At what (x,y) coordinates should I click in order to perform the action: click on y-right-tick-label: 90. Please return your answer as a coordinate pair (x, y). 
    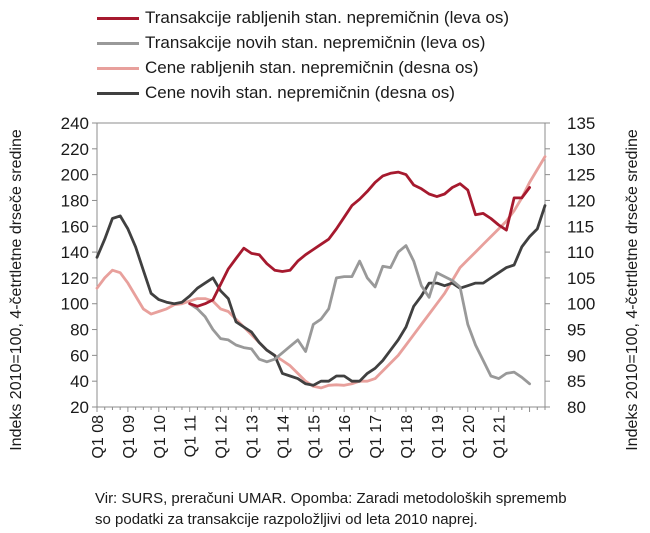
    Looking at the image, I should click on (576, 355).